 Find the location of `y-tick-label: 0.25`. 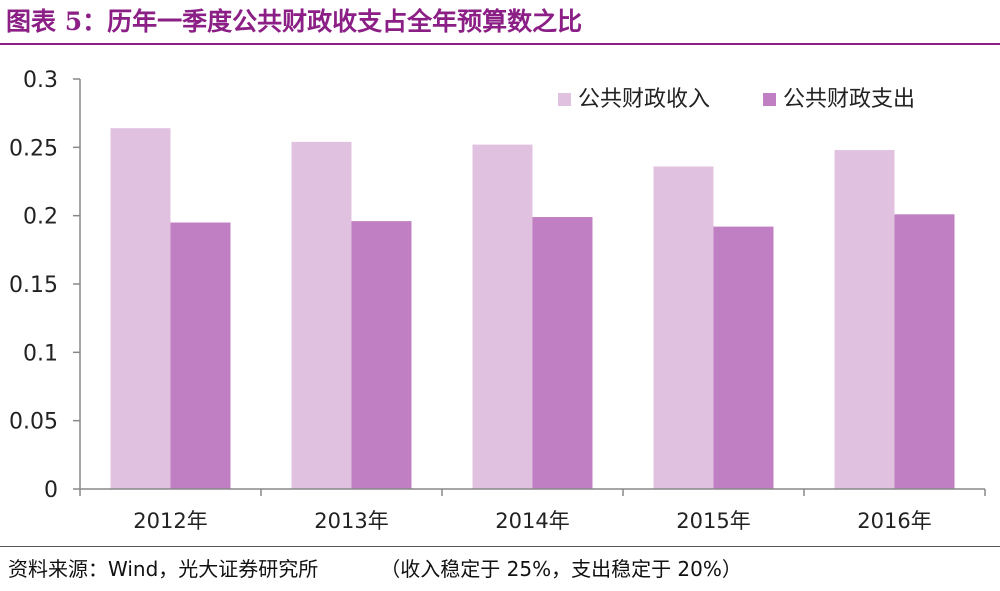

y-tick-label: 0.25 is located at coordinates (33, 148).